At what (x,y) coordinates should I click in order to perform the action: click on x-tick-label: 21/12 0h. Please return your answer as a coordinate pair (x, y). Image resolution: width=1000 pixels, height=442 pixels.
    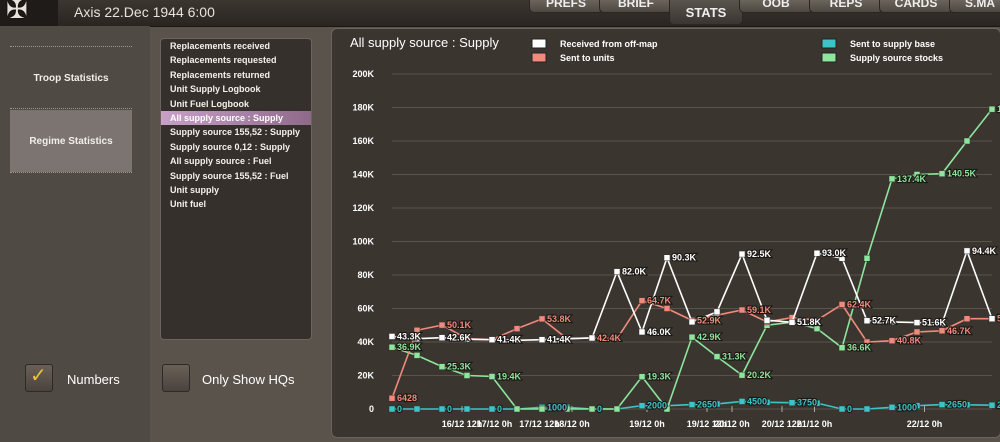
    Looking at the image, I should click on (815, 424).